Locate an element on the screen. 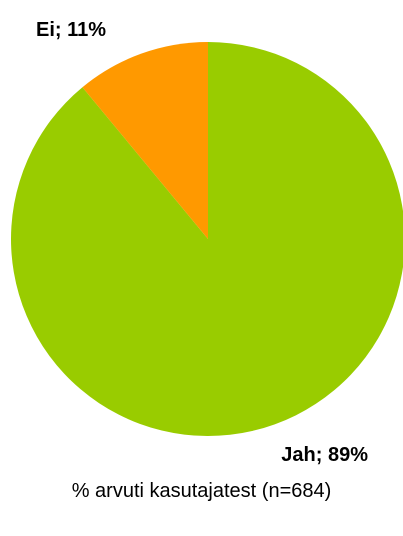 The height and width of the screenshot is (536, 403). pie-label-jah: Jah; 89% is located at coordinates (324, 455).